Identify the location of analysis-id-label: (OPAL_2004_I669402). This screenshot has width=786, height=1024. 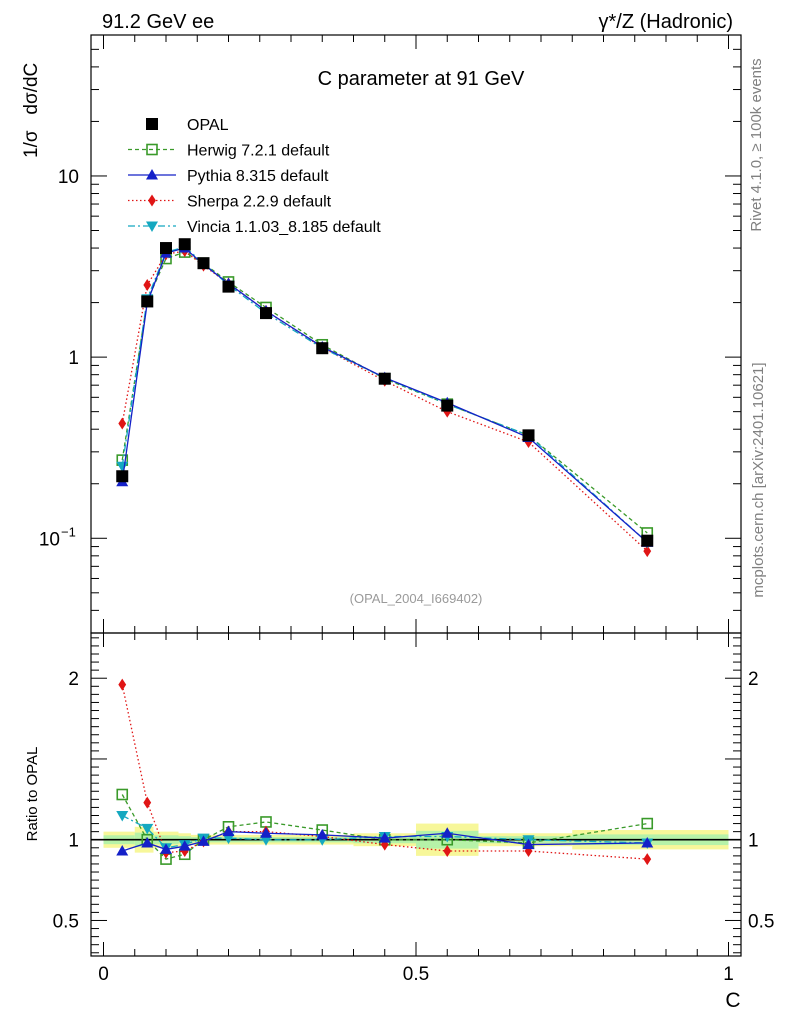
(416, 598).